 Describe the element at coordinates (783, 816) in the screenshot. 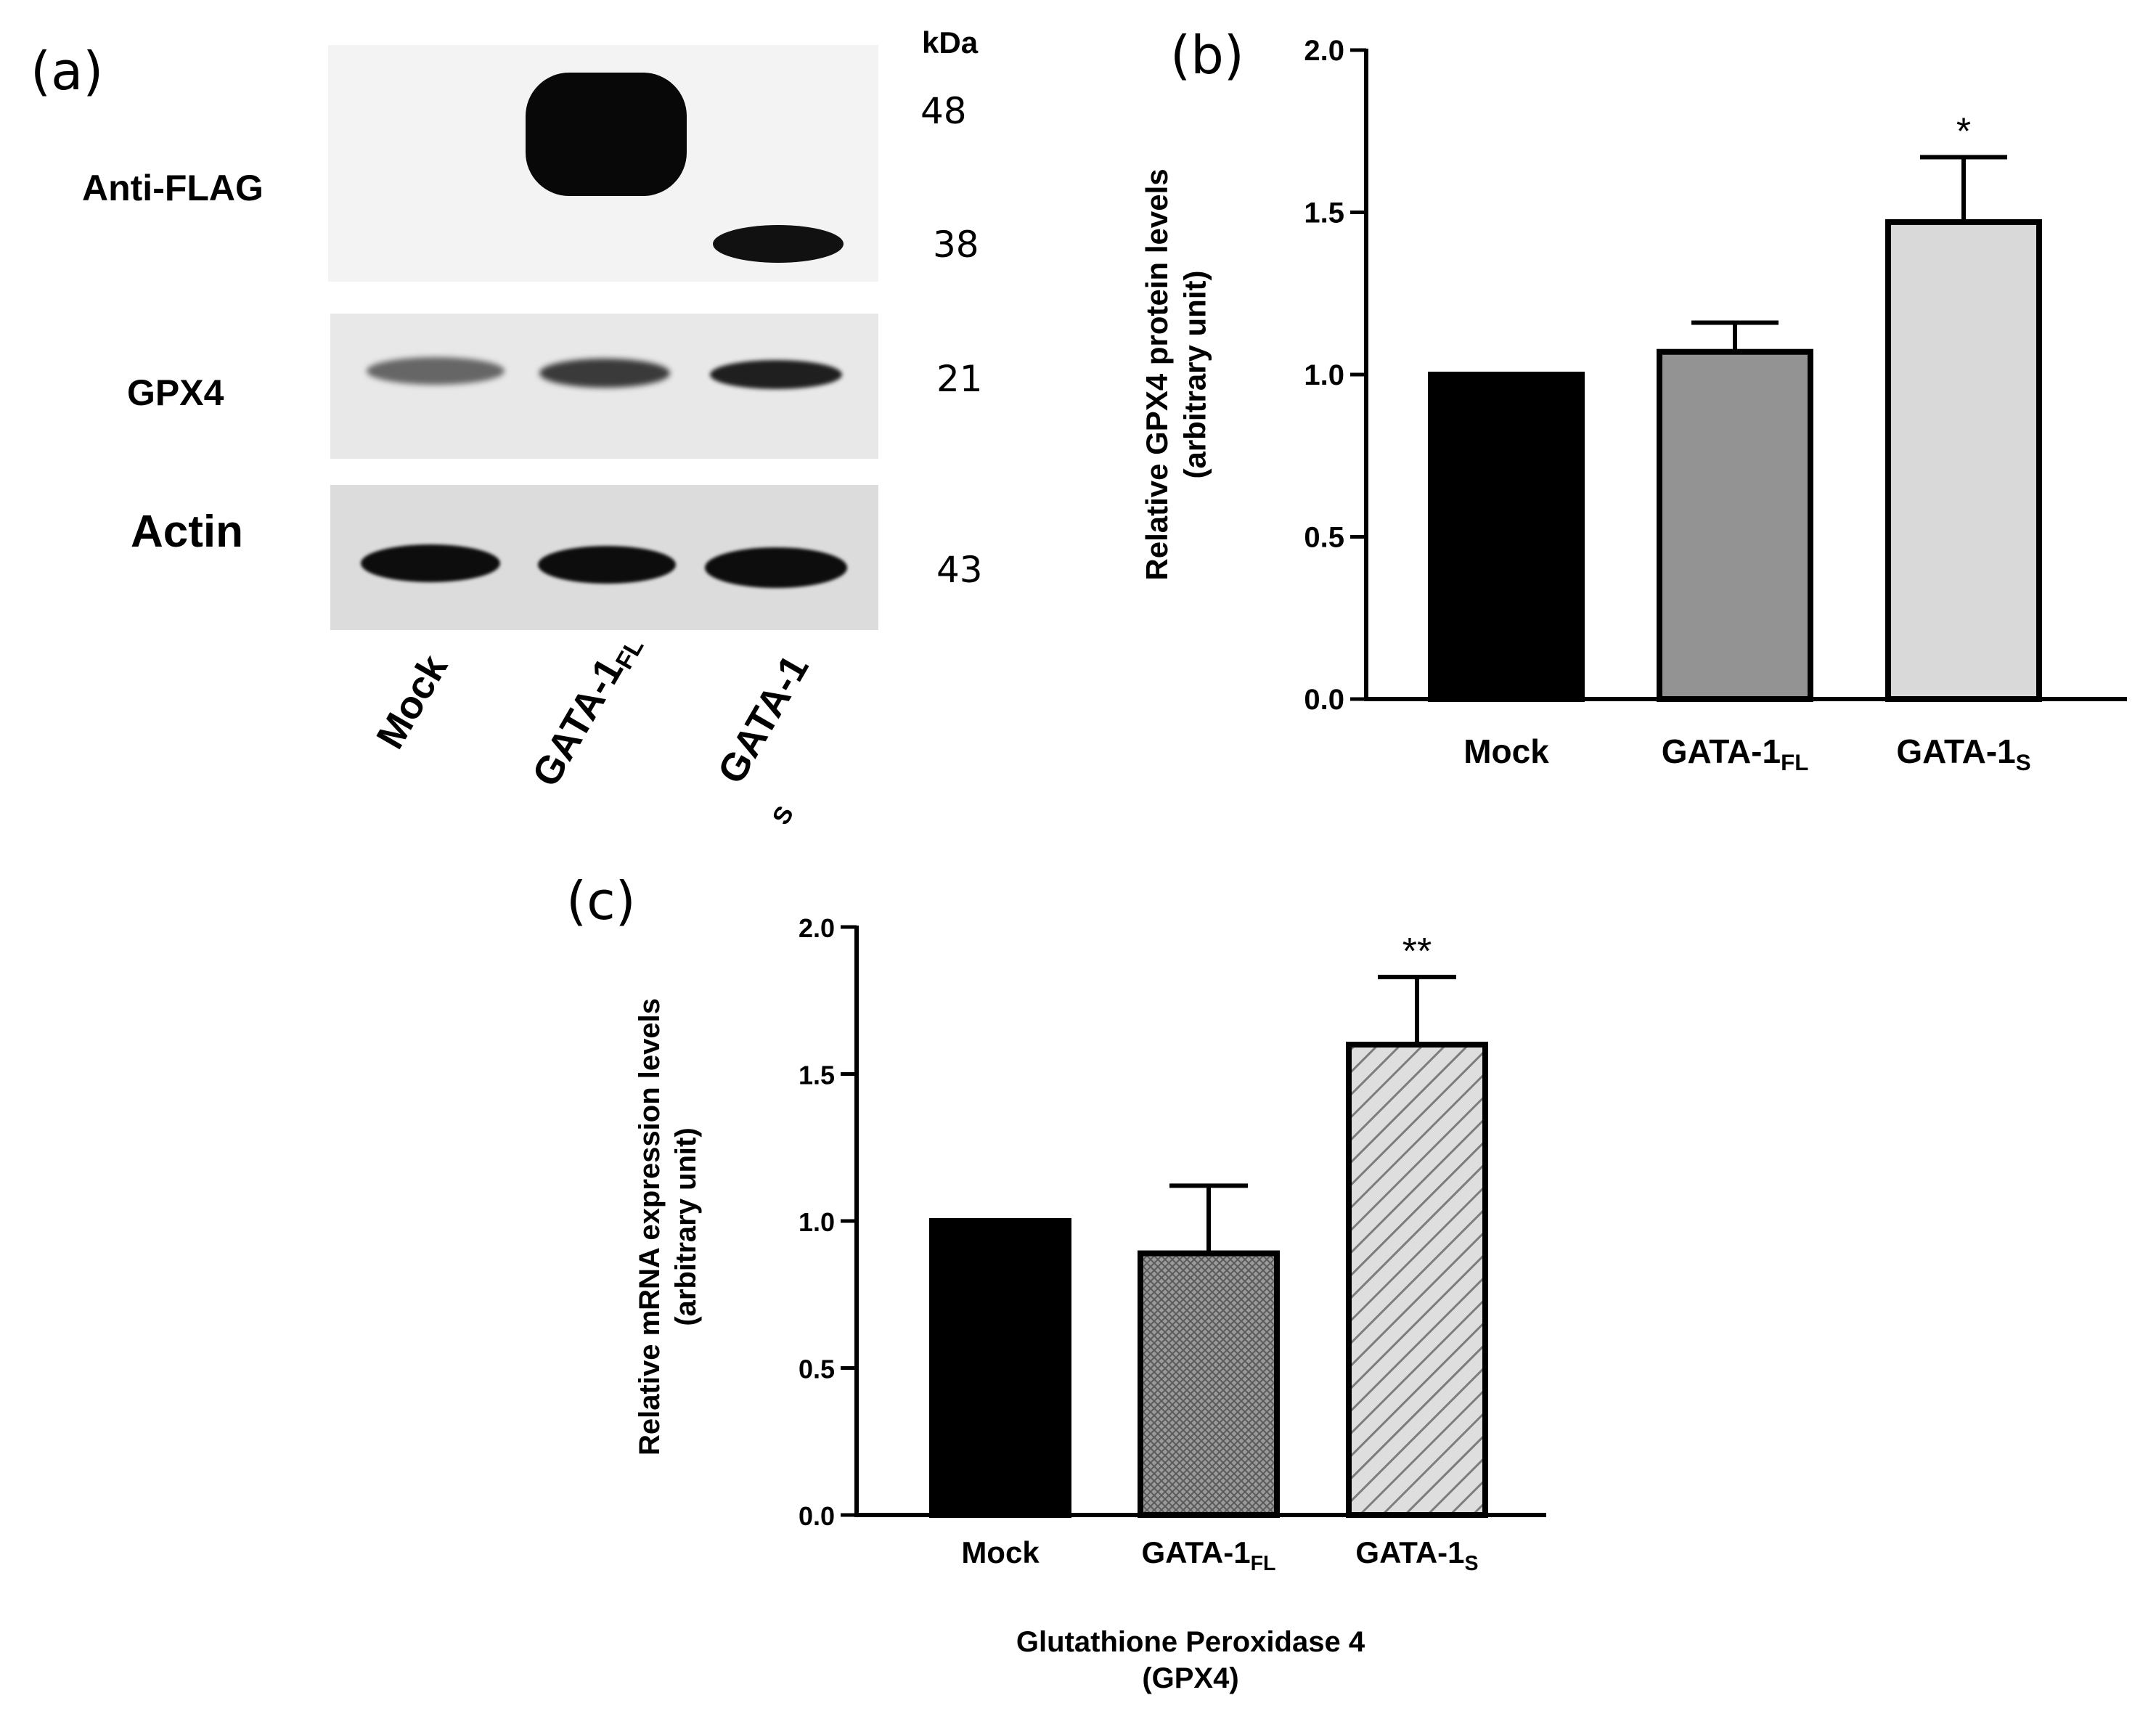

I see `lane-label-gata1s-subscript: S` at that location.